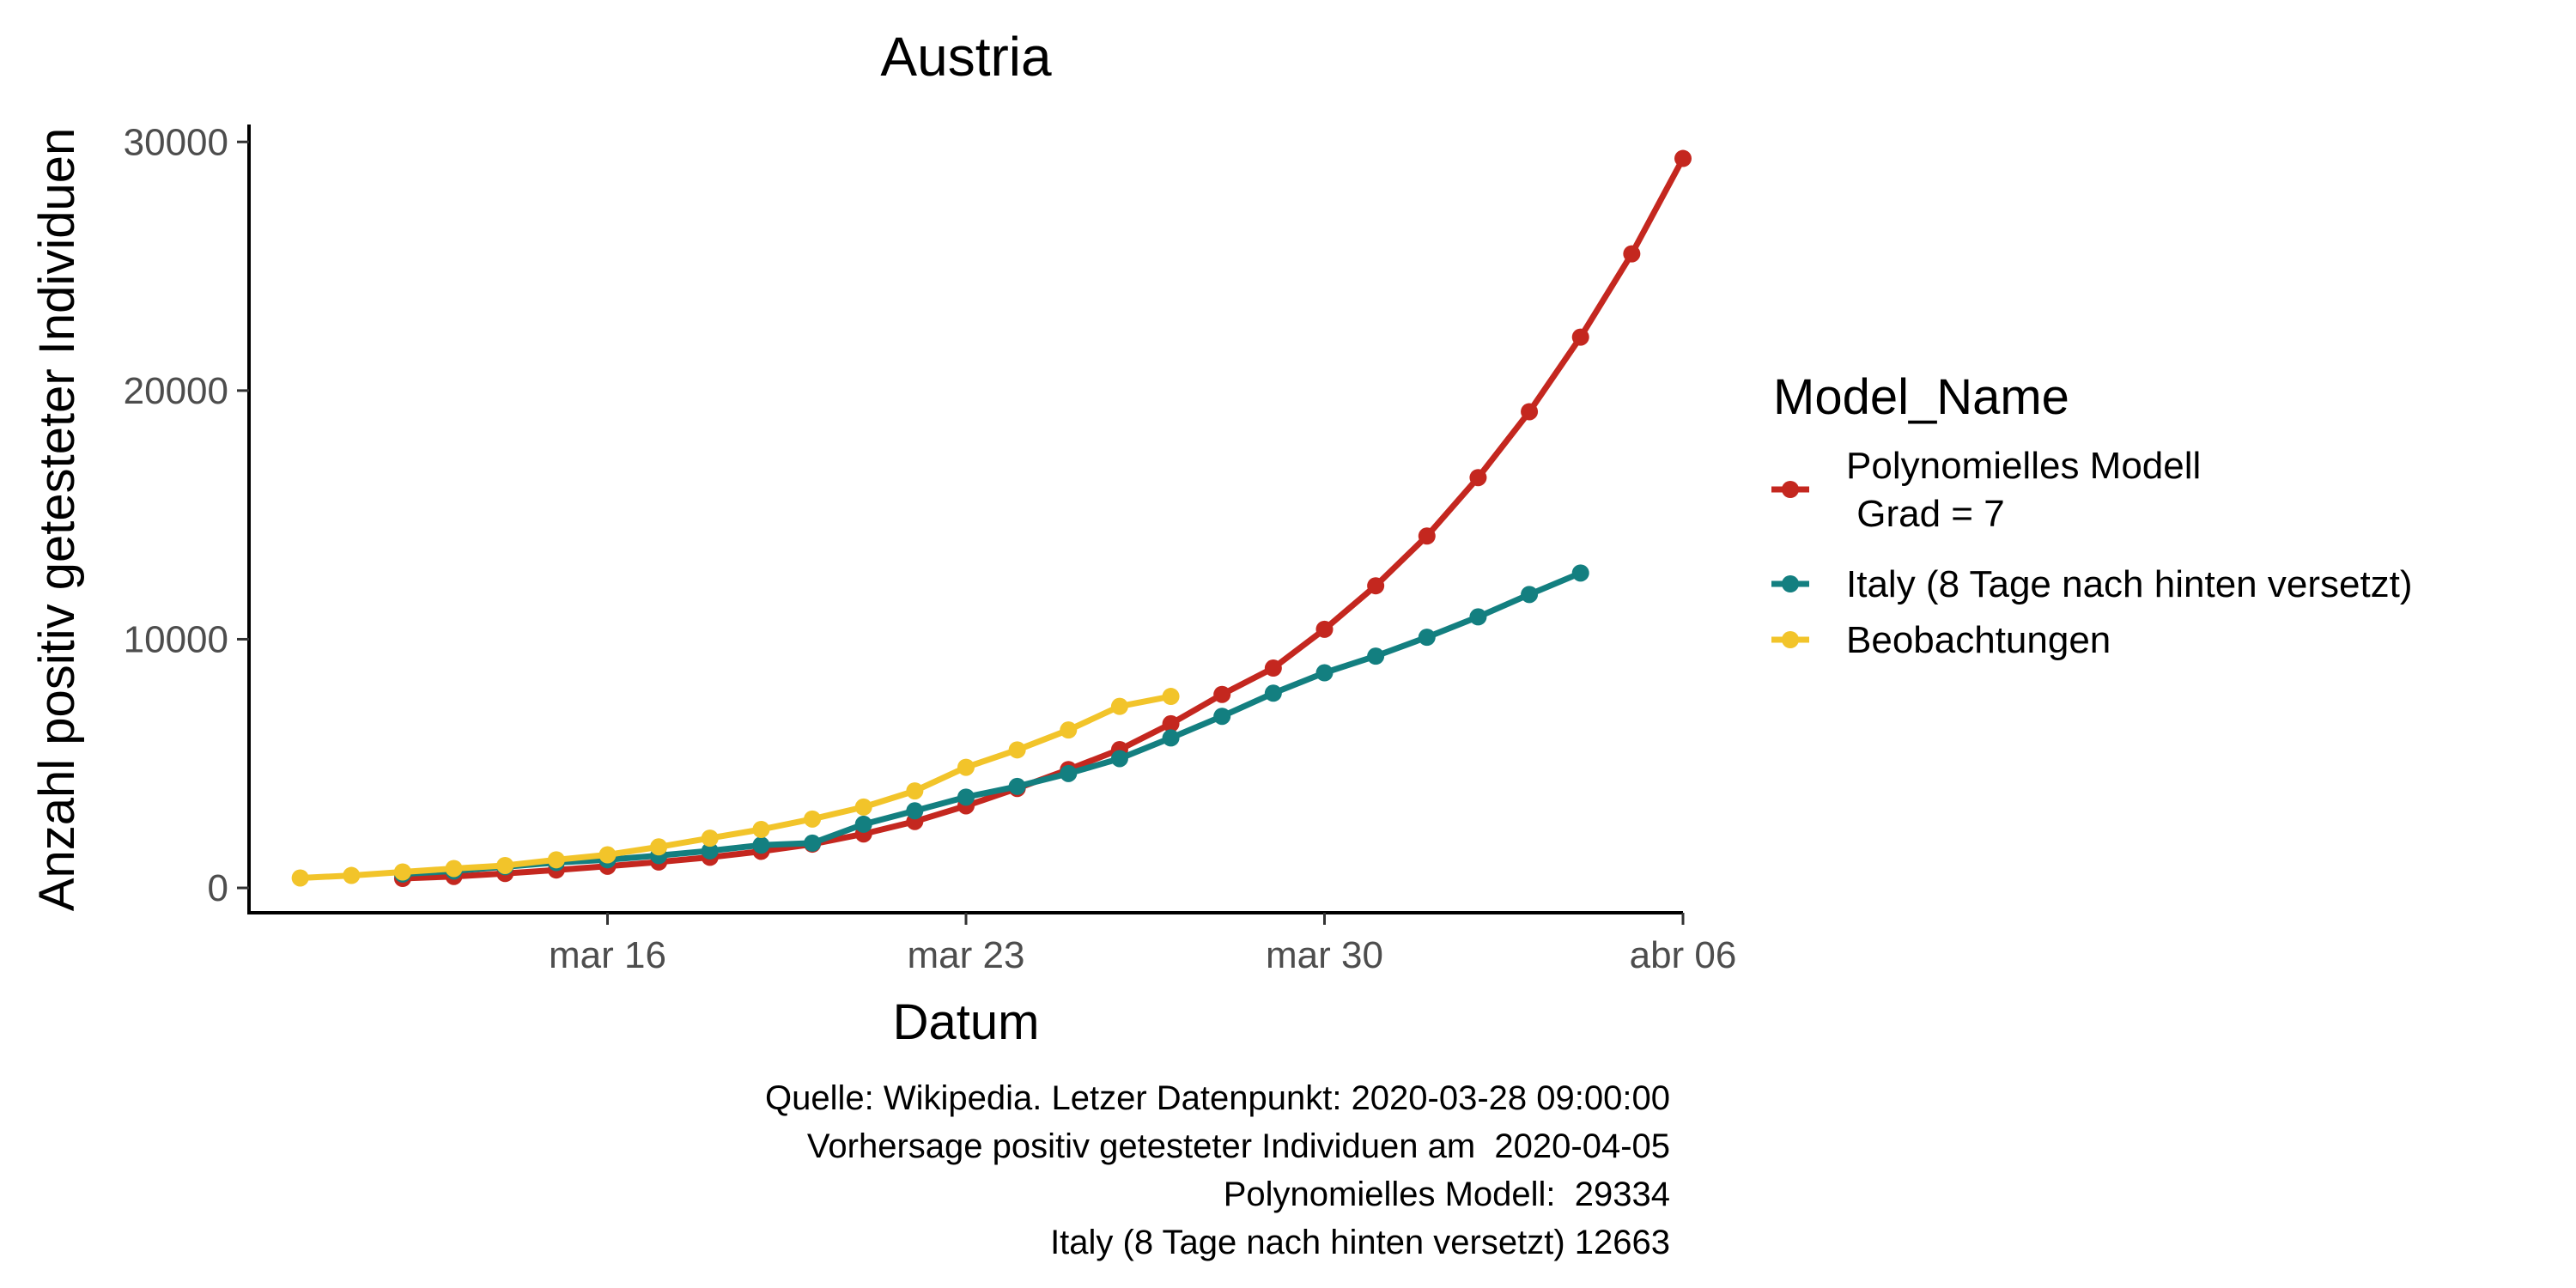  I want to click on legend-key-point-obs, so click(1791, 640).